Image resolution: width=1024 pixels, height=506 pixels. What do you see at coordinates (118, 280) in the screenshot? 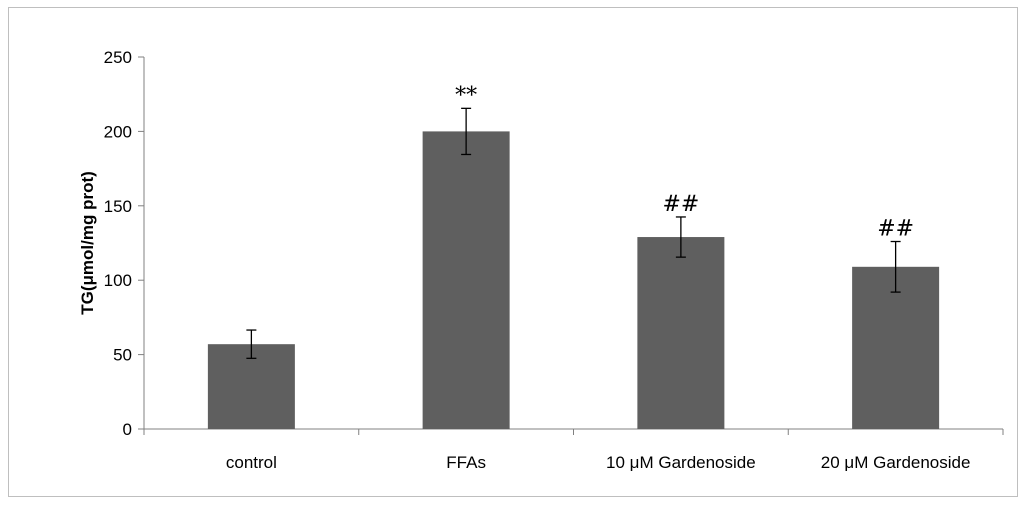
I see `y-tick-label: 100` at bounding box center [118, 280].